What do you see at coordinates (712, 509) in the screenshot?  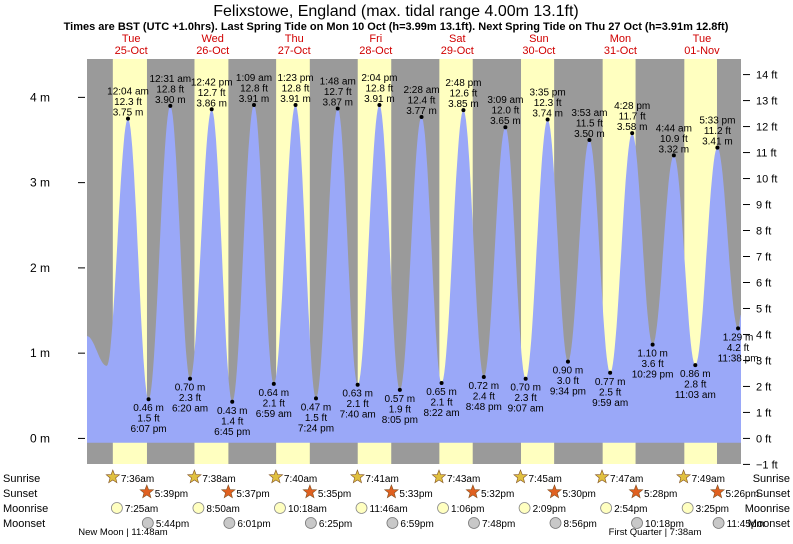 I see `moonrise-time: 3:25pm` at bounding box center [712, 509].